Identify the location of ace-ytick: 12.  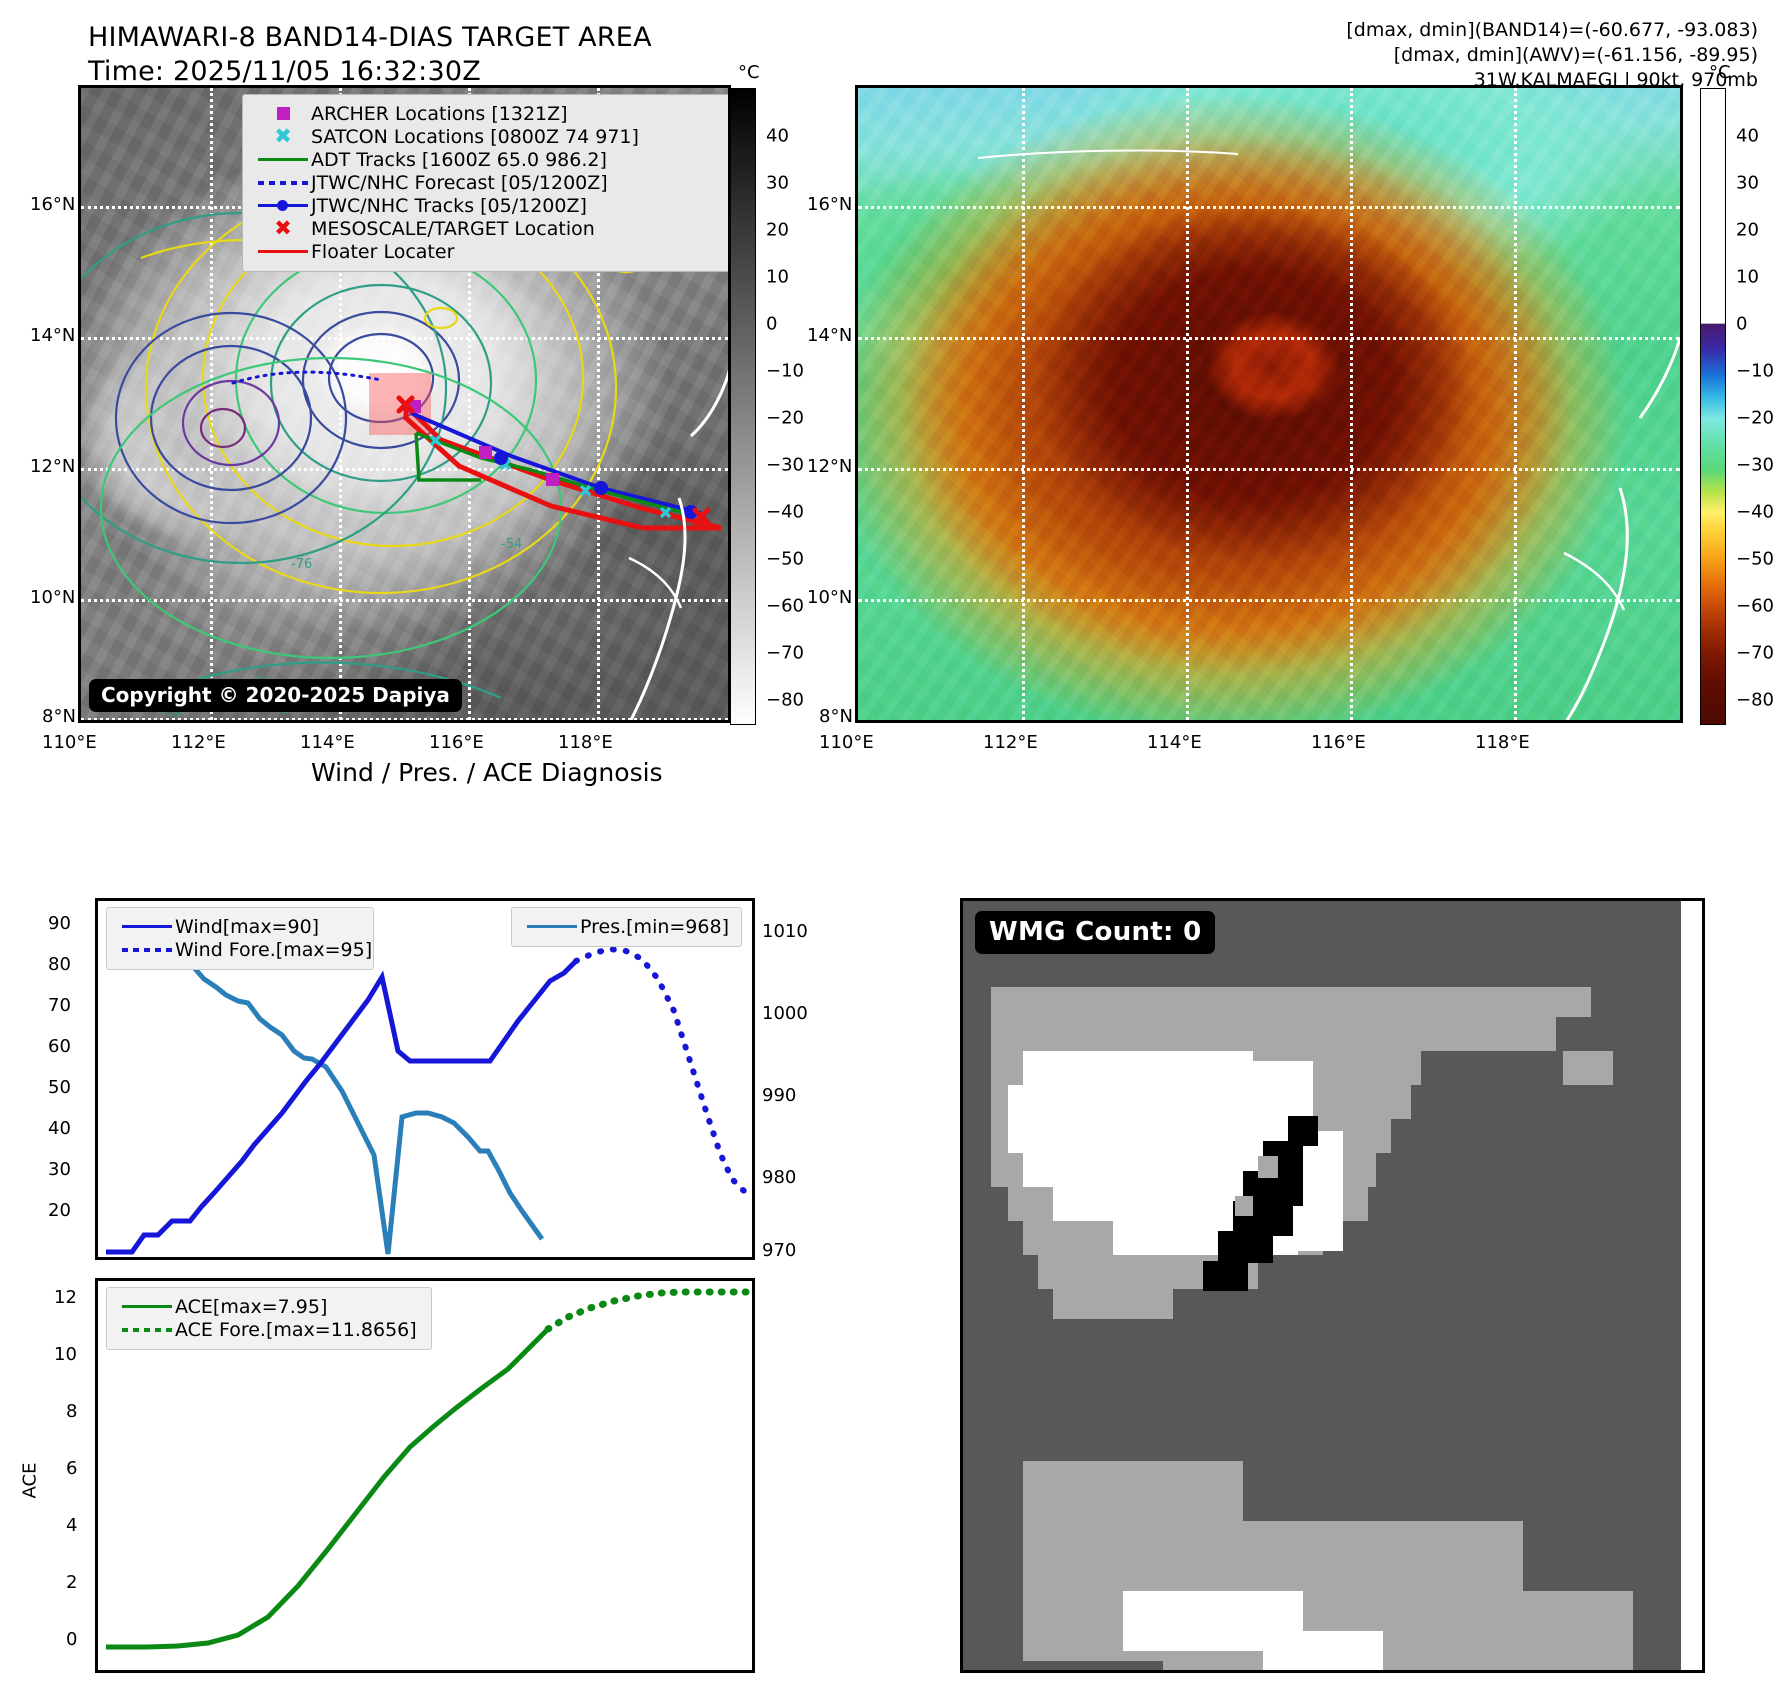
(65, 1297).